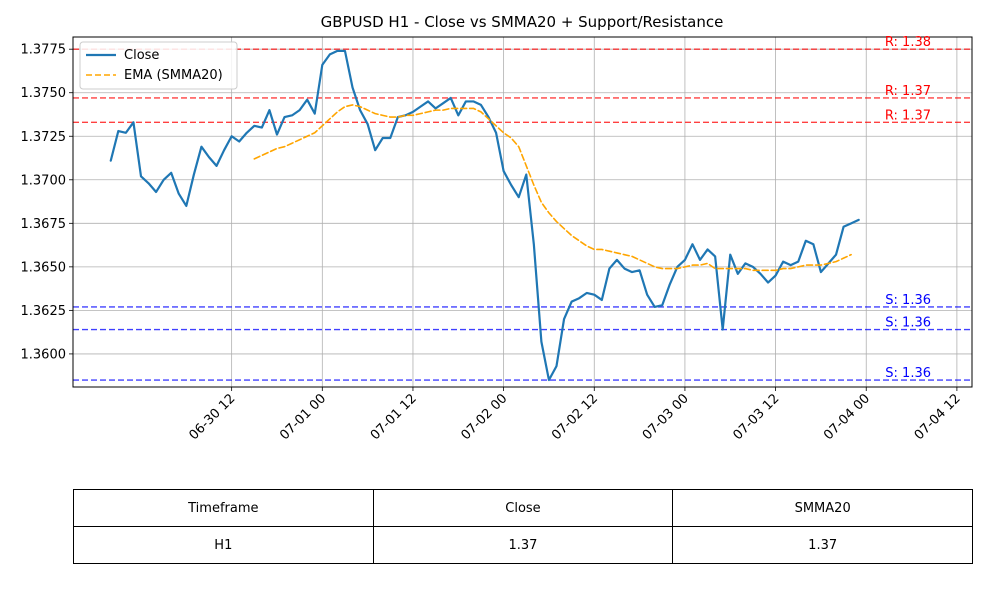 This screenshot has height=600, width=1000. What do you see at coordinates (938, 417) in the screenshot?
I see `x-tick-label: 07-04 12` at bounding box center [938, 417].